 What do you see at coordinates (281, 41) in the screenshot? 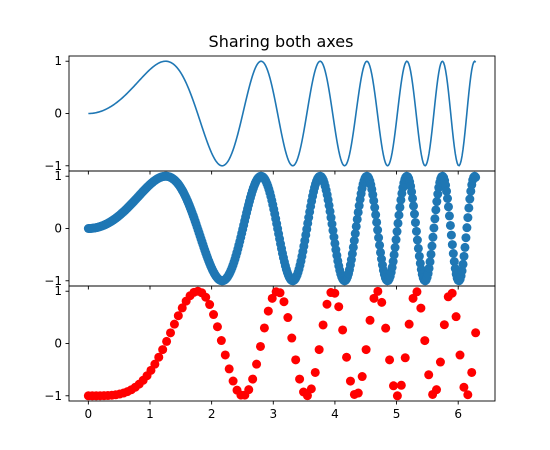
I see `chart-title: Sharing both axes` at bounding box center [281, 41].